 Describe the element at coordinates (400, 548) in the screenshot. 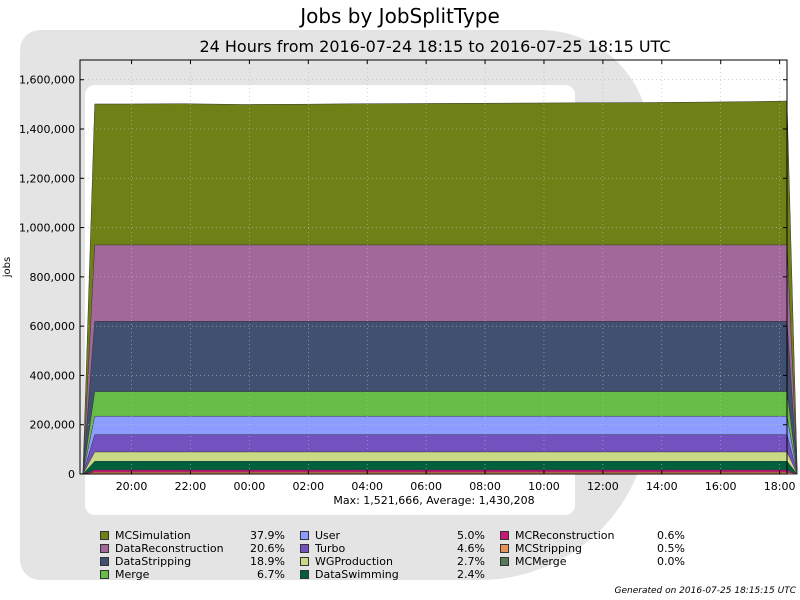

I see `legend-item: Turbo 4.6%` at that location.